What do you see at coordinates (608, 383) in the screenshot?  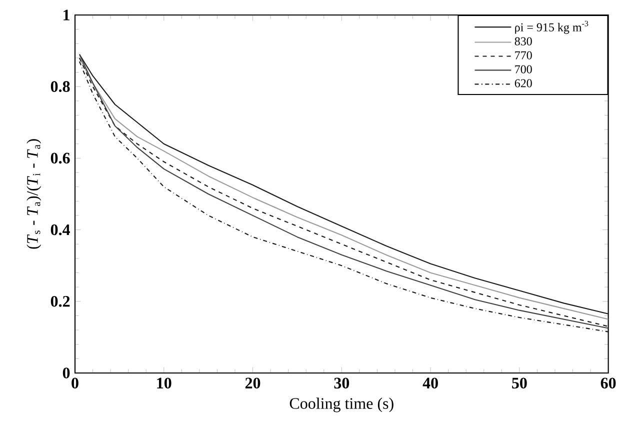 I see `x-tick-label: 60` at bounding box center [608, 383].